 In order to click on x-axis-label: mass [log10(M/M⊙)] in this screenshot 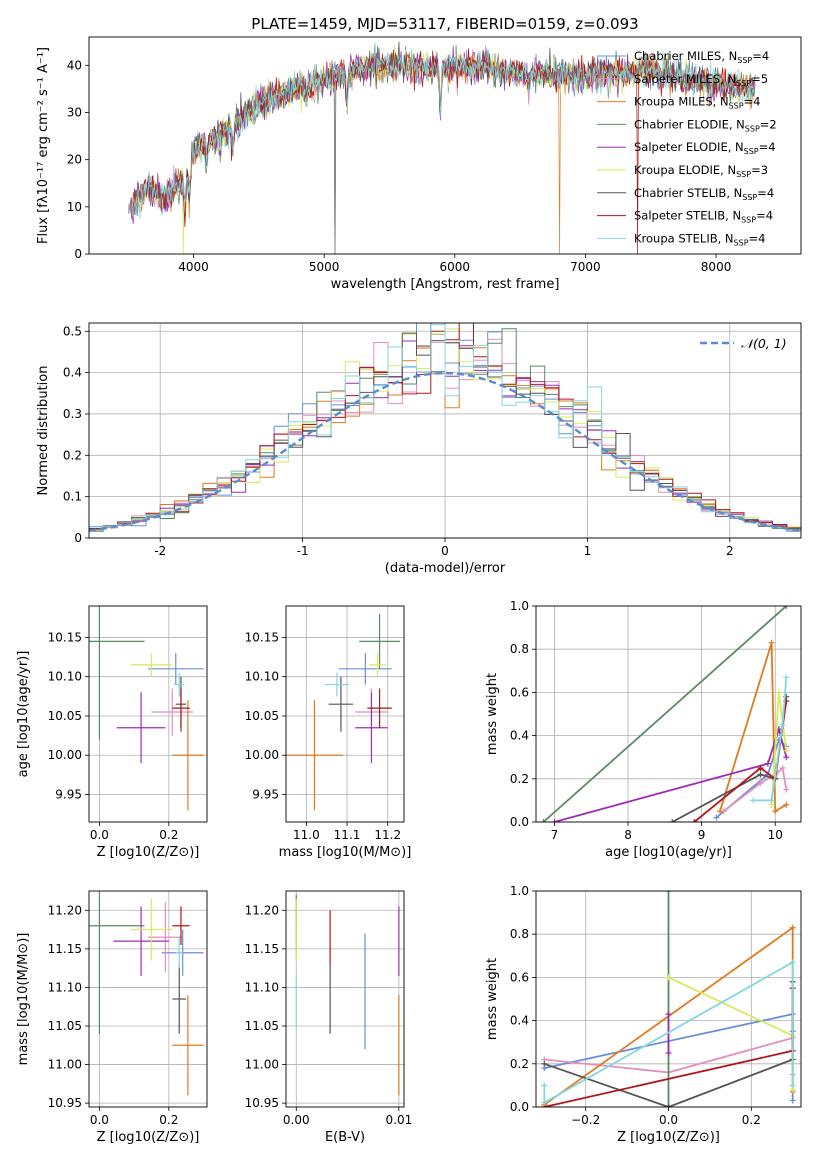, I will do `click(345, 852)`.